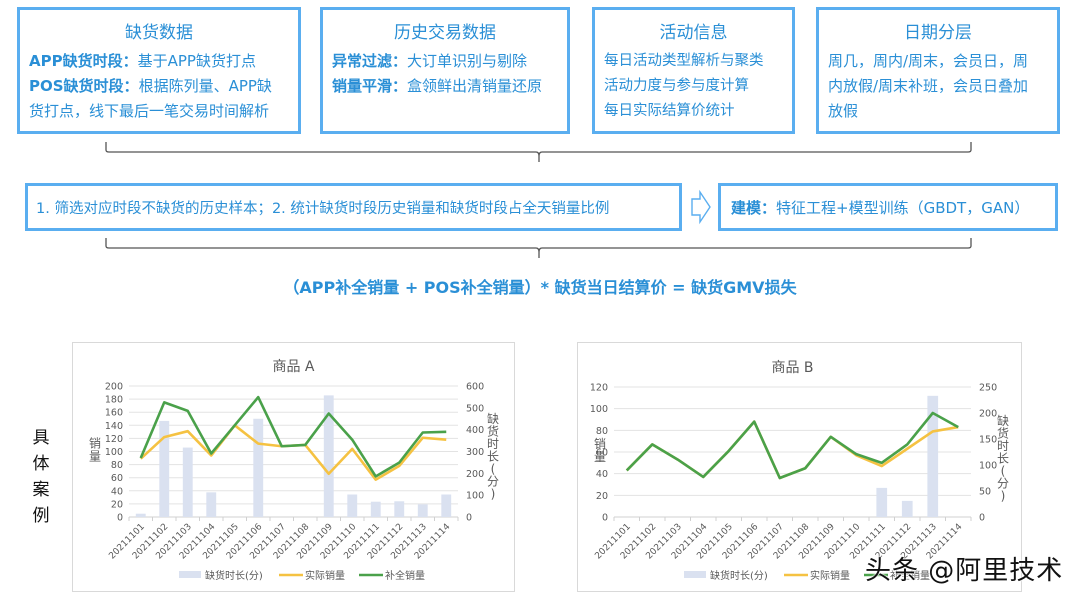  Describe the element at coordinates (114, 426) in the screenshot. I see `y-tick-label: 140` at that location.